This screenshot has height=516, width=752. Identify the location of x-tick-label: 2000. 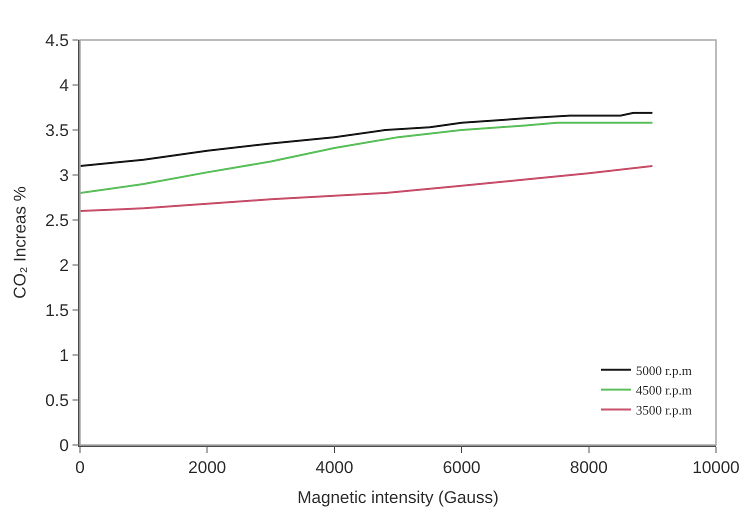
(207, 468).